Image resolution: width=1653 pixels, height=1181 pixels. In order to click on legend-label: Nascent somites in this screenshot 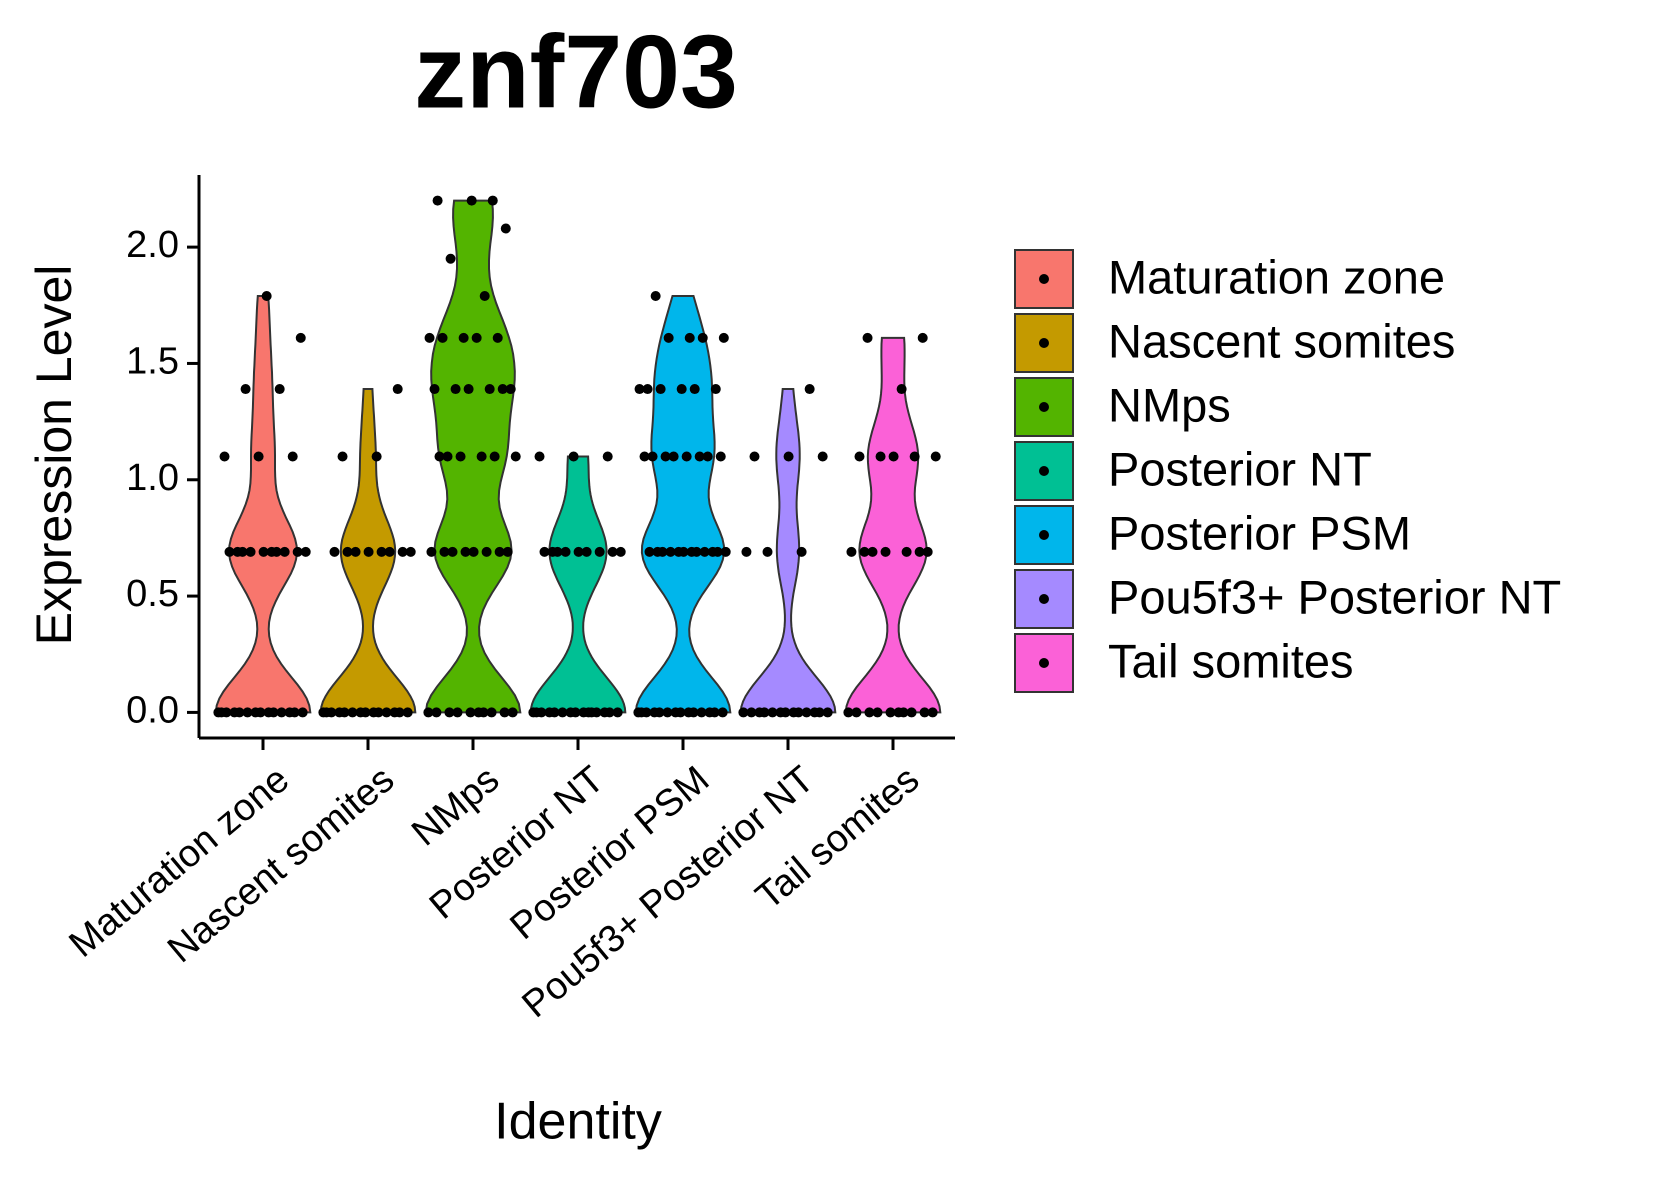, I will do `click(1281, 340)`.